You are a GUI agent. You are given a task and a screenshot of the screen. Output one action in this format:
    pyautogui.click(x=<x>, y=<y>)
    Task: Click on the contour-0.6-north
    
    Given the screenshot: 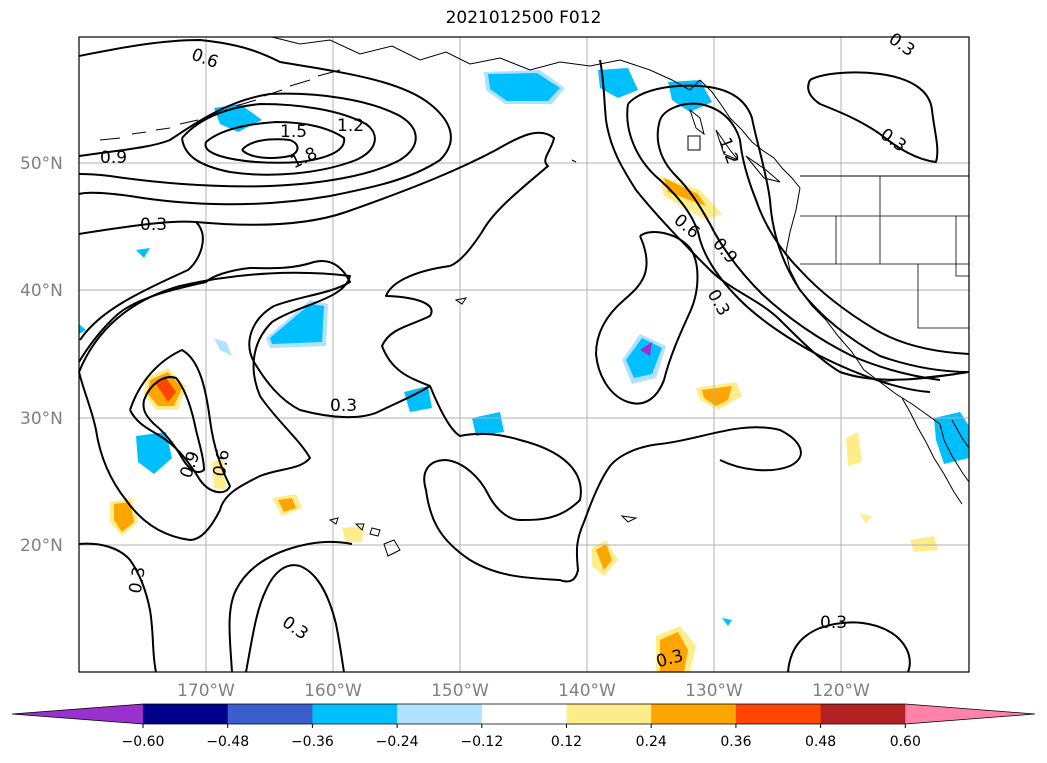 What is the action you would take?
    pyautogui.click(x=265, y=122)
    